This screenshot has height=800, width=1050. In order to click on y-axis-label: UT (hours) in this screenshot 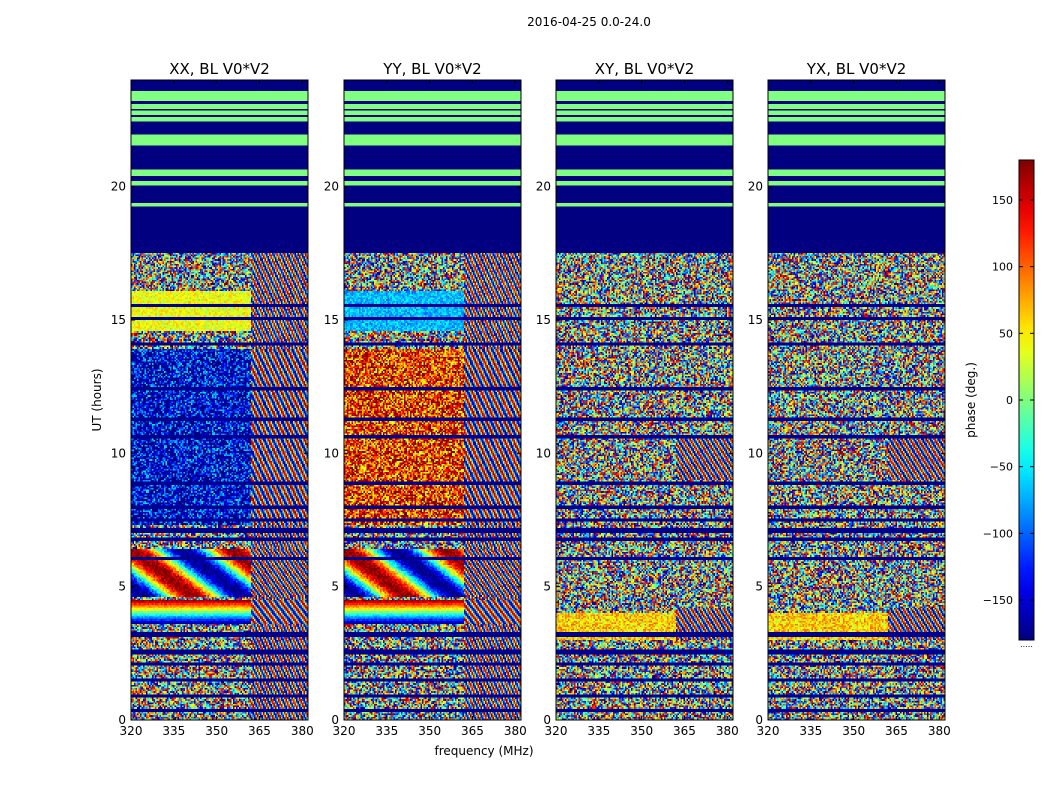, I will do `click(97, 399)`.